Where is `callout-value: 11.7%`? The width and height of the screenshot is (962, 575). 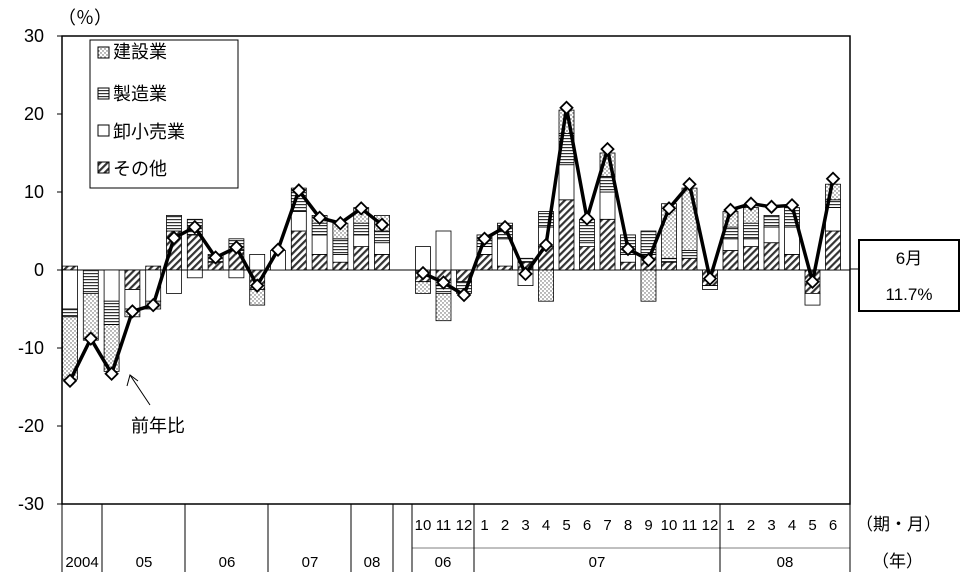 callout-value: 11.7% is located at coordinates (909, 294).